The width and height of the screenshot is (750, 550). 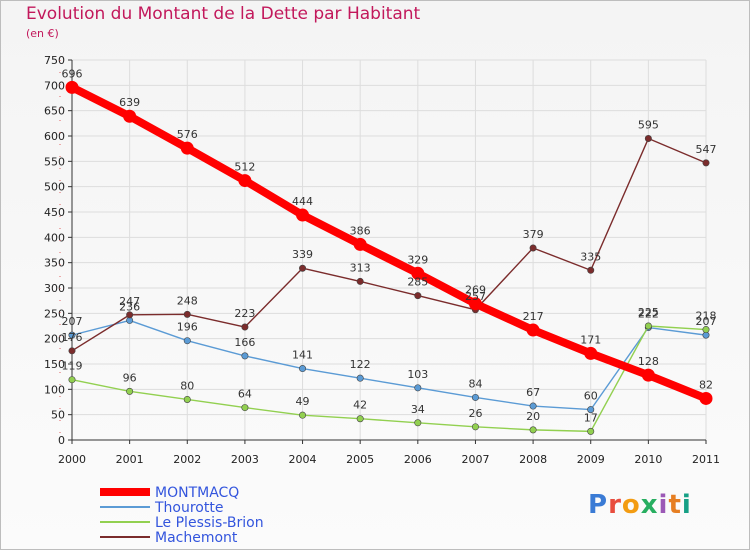 I want to click on x-tick-label: 2011, so click(x=706, y=459).